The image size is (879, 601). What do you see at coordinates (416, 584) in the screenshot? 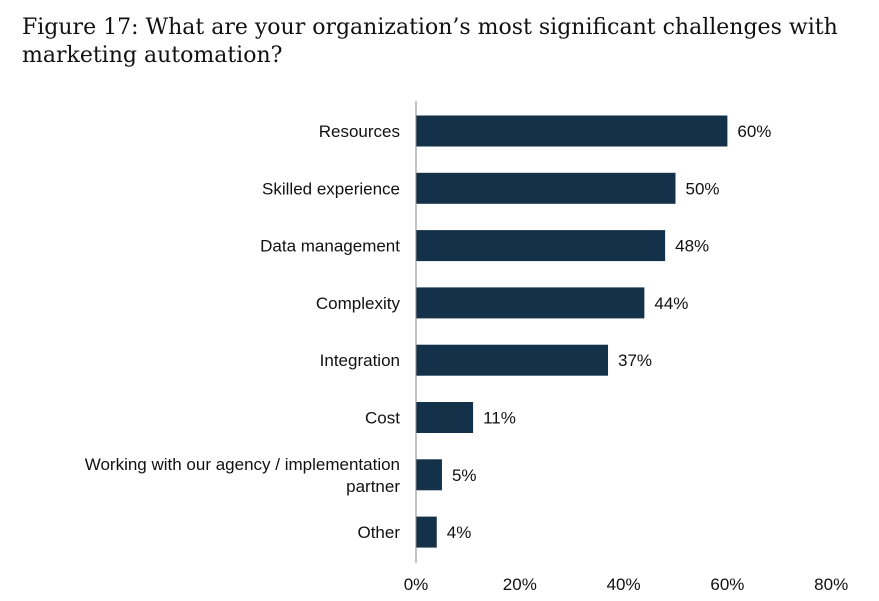
I see `x-tick-label: 0%` at bounding box center [416, 584].